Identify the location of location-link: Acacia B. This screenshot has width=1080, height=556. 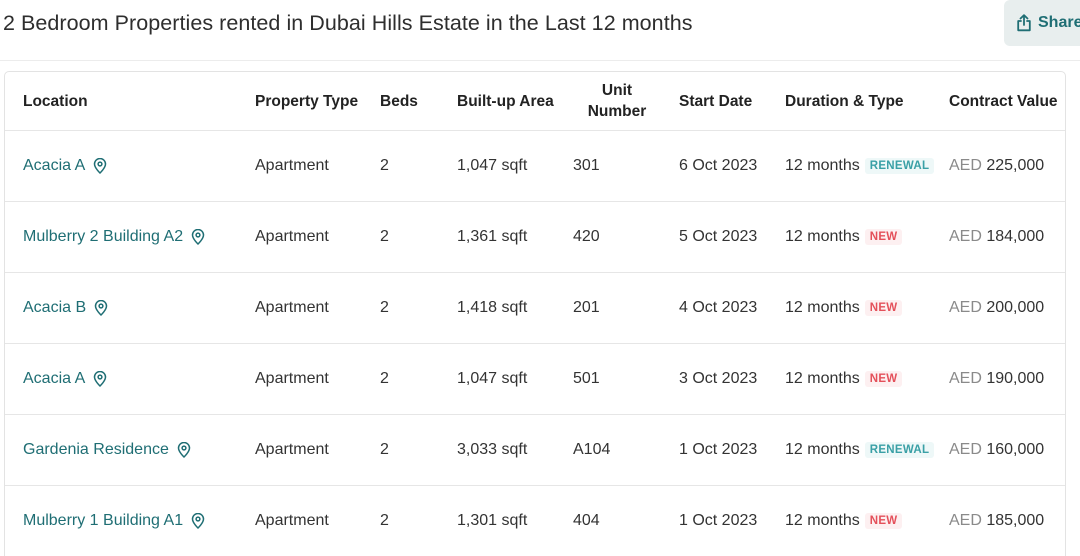
(65, 308).